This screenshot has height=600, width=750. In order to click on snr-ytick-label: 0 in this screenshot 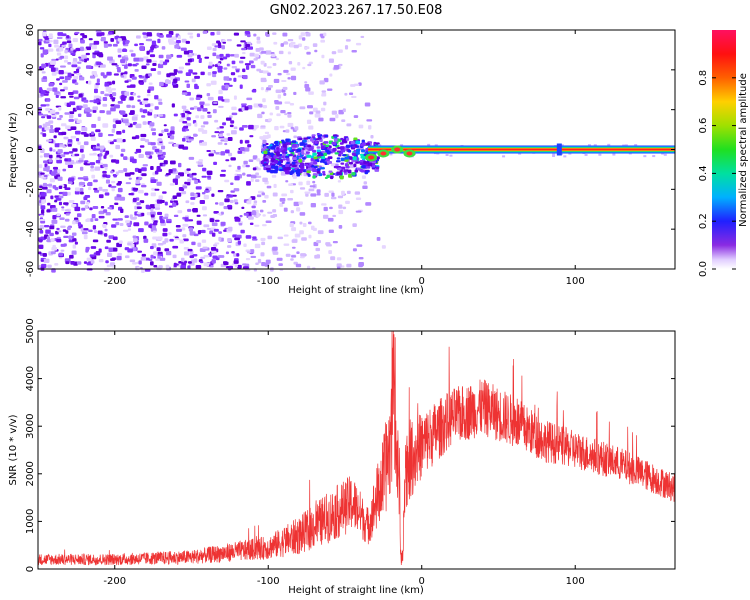, I will do `click(30, 569)`.